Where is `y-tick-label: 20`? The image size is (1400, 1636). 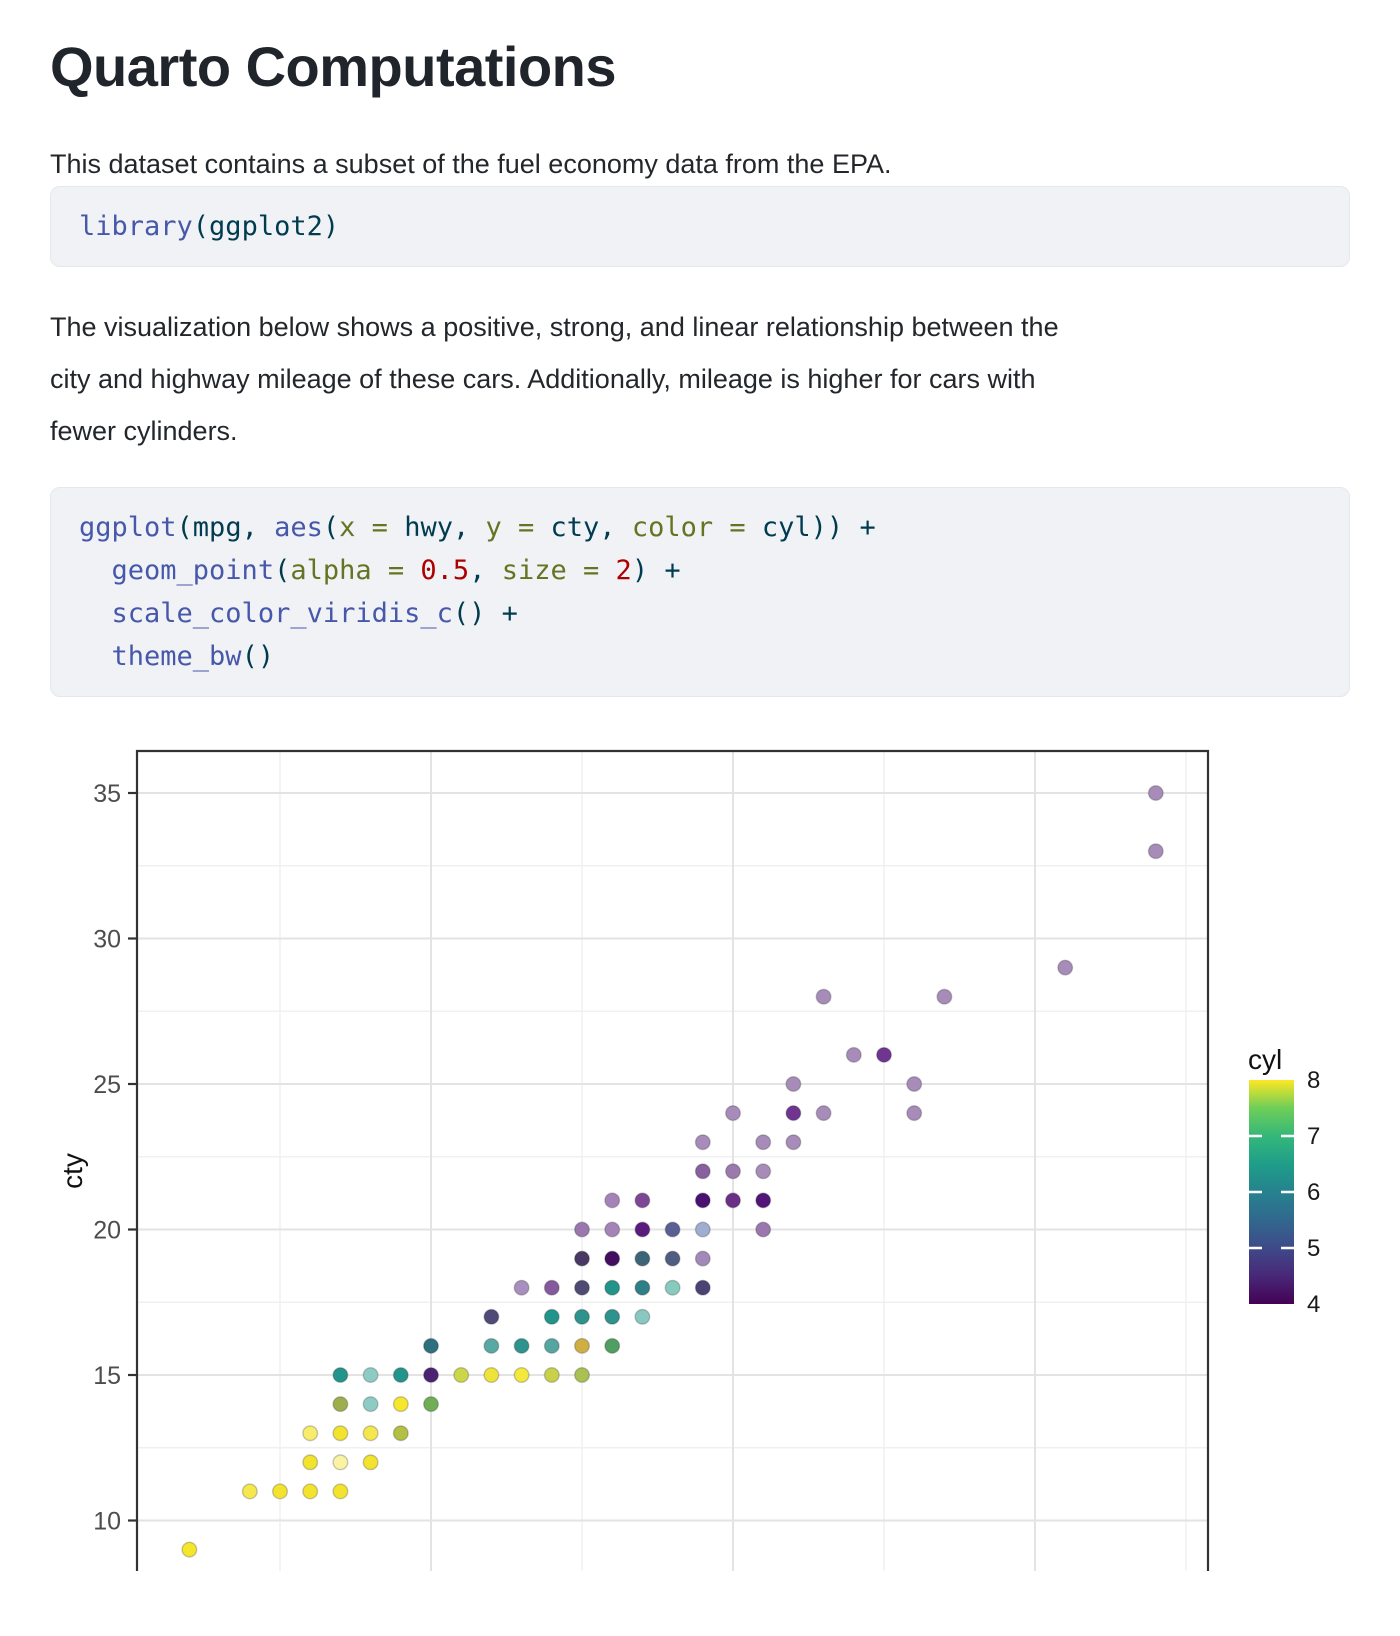 y-tick-label: 20 is located at coordinates (107, 1230).